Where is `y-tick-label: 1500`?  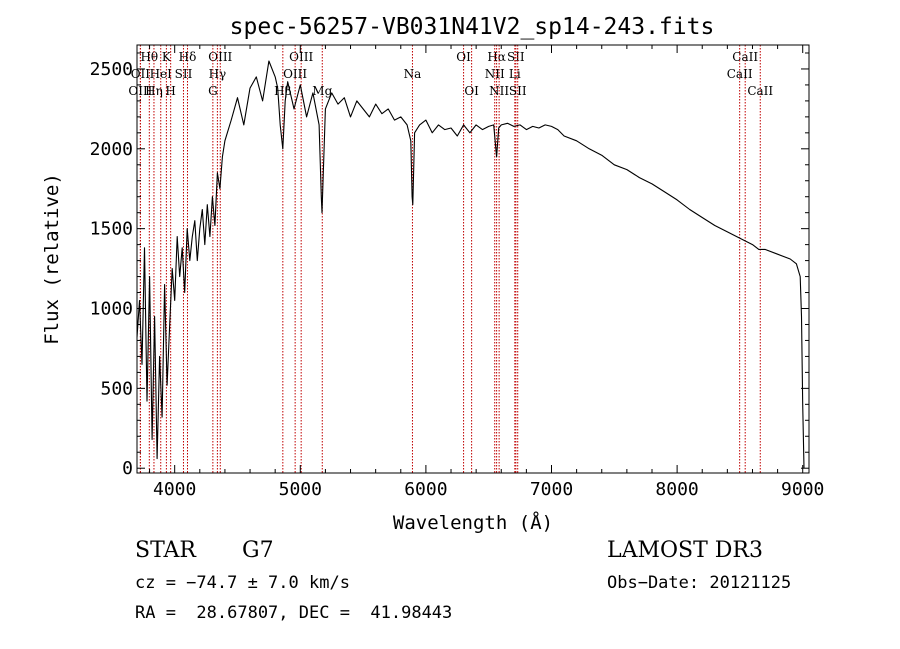
y-tick-label: 1500 is located at coordinates (111, 229).